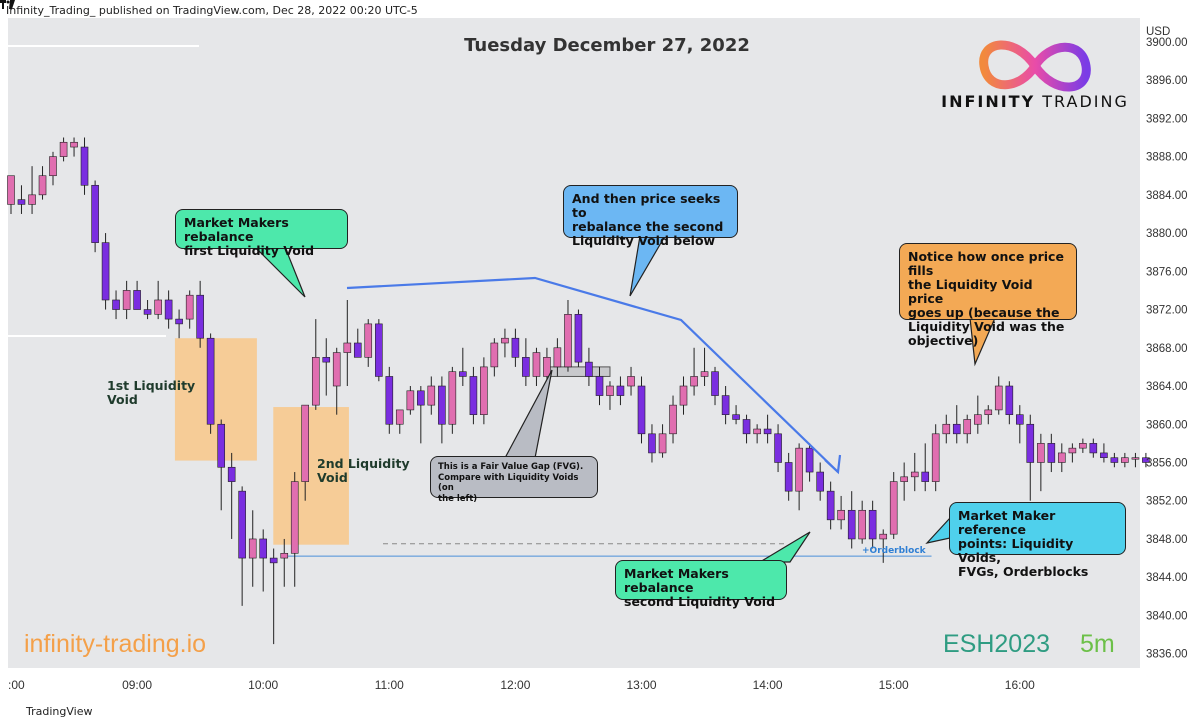 This screenshot has width=1200, height=723. What do you see at coordinates (986, 326) in the screenshot?
I see `callout-line: Liquidity Void was the` at bounding box center [986, 326].